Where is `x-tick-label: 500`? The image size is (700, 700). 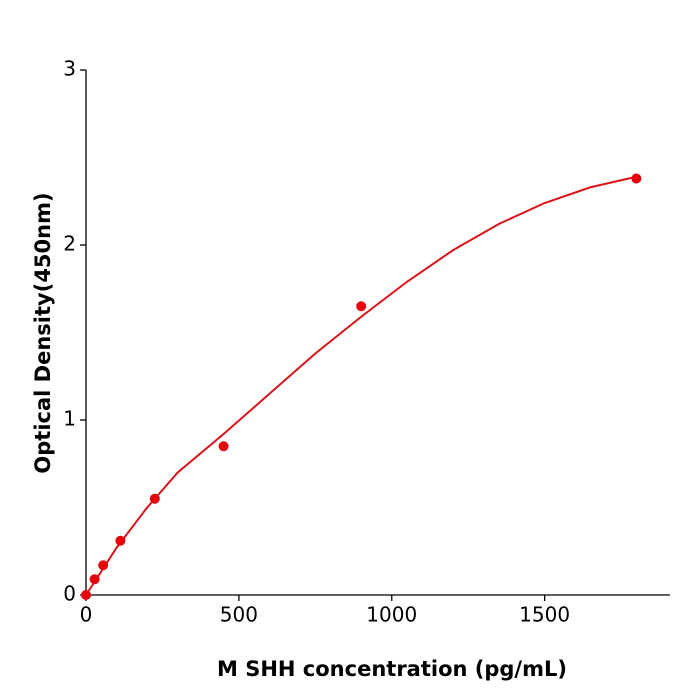
x-tick-label: 500 is located at coordinates (239, 615).